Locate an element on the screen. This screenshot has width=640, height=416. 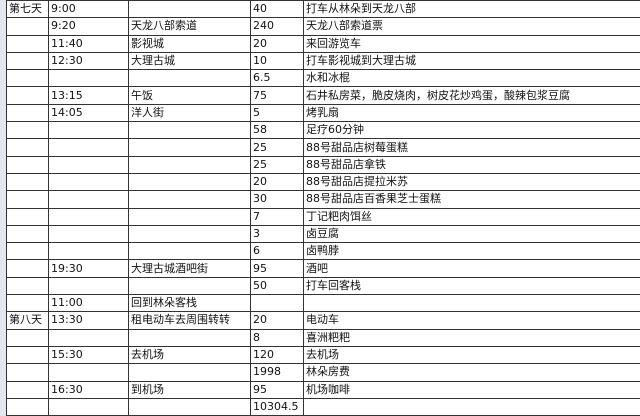
cell-cost: 95 is located at coordinates (277, 268).